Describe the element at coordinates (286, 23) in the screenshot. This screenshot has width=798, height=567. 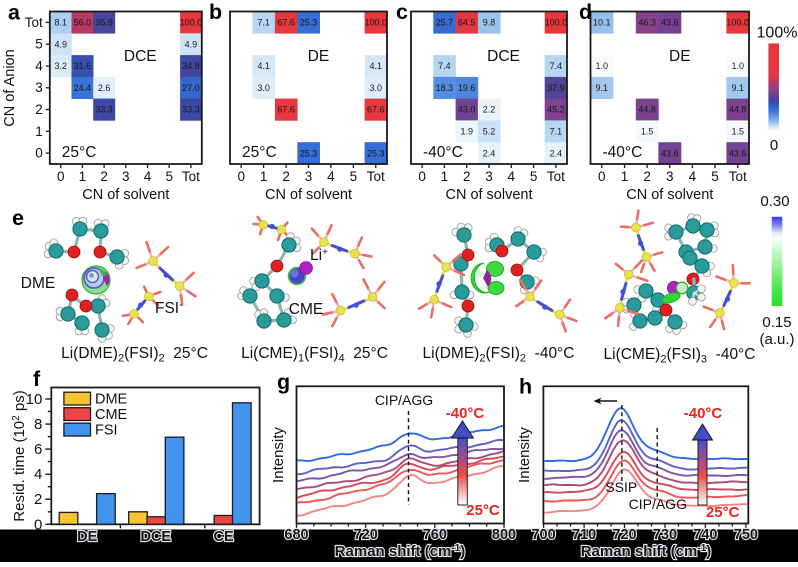
I see `svg-text: 67.6` at that location.